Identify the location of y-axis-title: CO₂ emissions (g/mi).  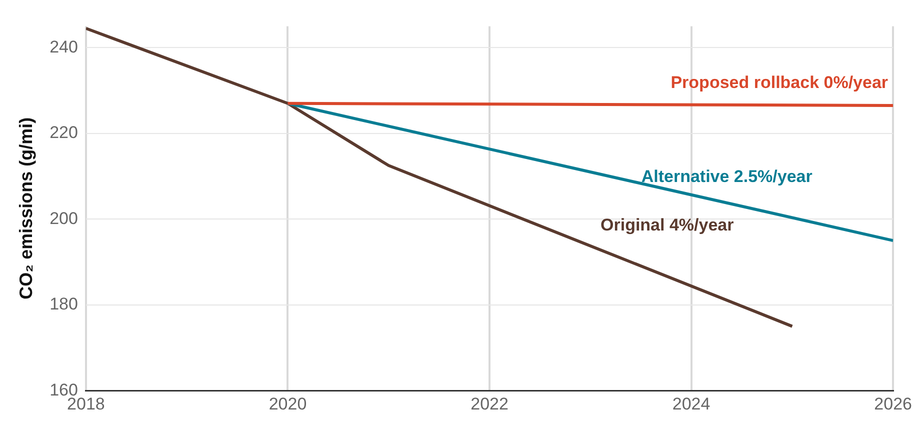
(26, 208).